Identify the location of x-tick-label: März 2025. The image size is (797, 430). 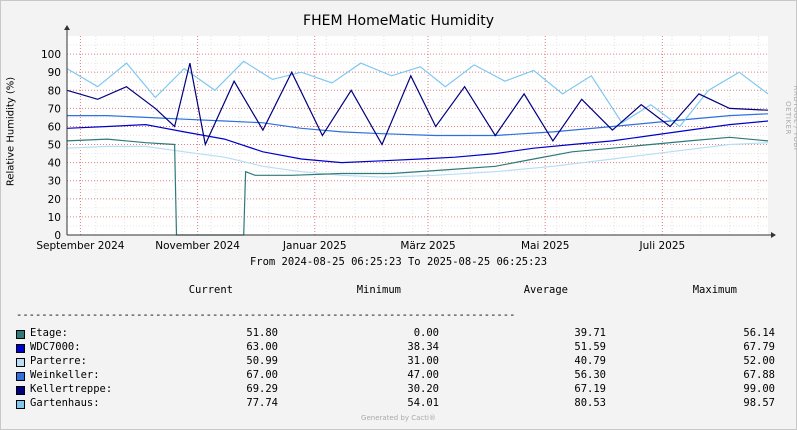
(427, 246).